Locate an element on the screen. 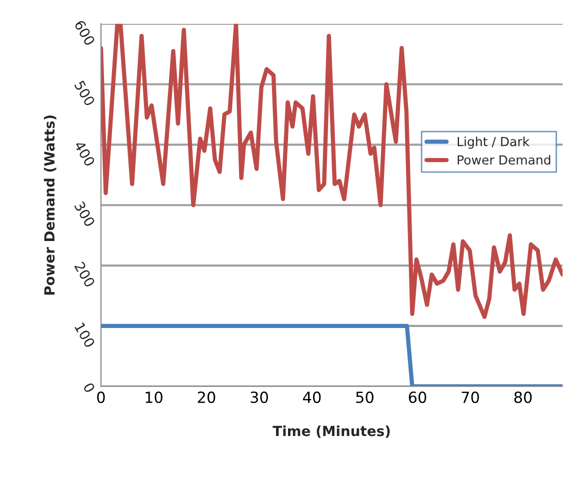 The width and height of the screenshot is (577, 477). y-tick-label: 400 is located at coordinates (85, 153).